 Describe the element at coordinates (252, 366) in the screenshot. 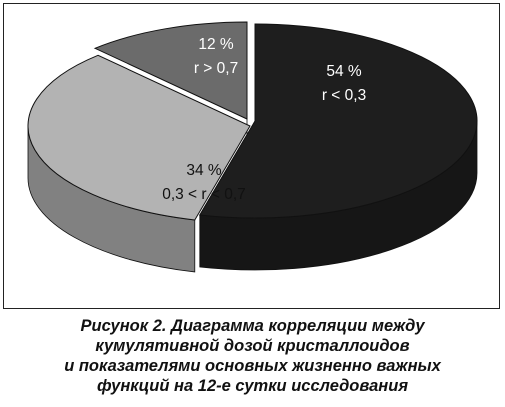

I see `caption-line-3: и показателями основных жизненно важных` at that location.